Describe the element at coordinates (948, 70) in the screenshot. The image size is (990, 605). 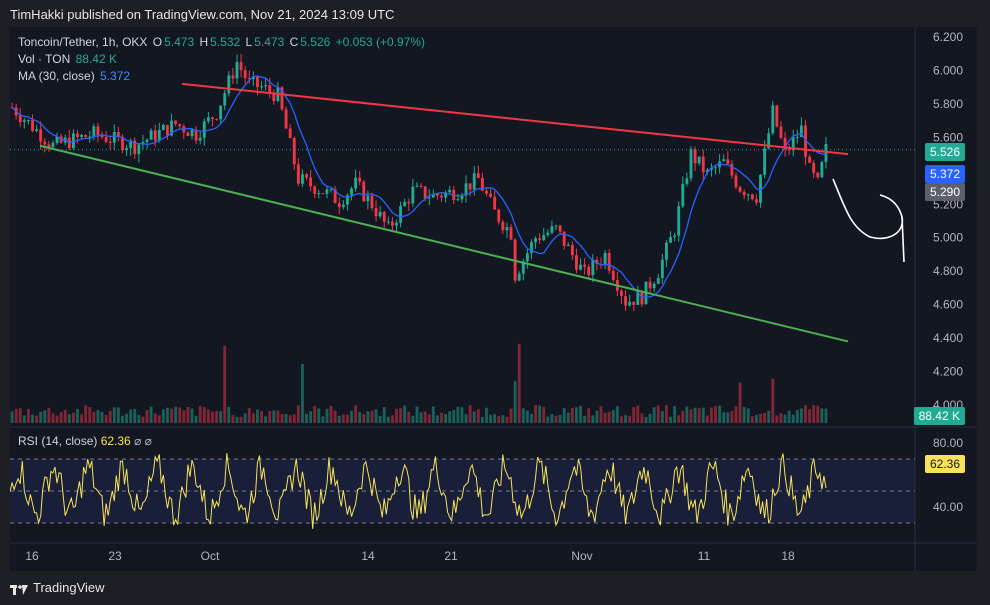
I see `price-tick-label: 6.000` at that location.